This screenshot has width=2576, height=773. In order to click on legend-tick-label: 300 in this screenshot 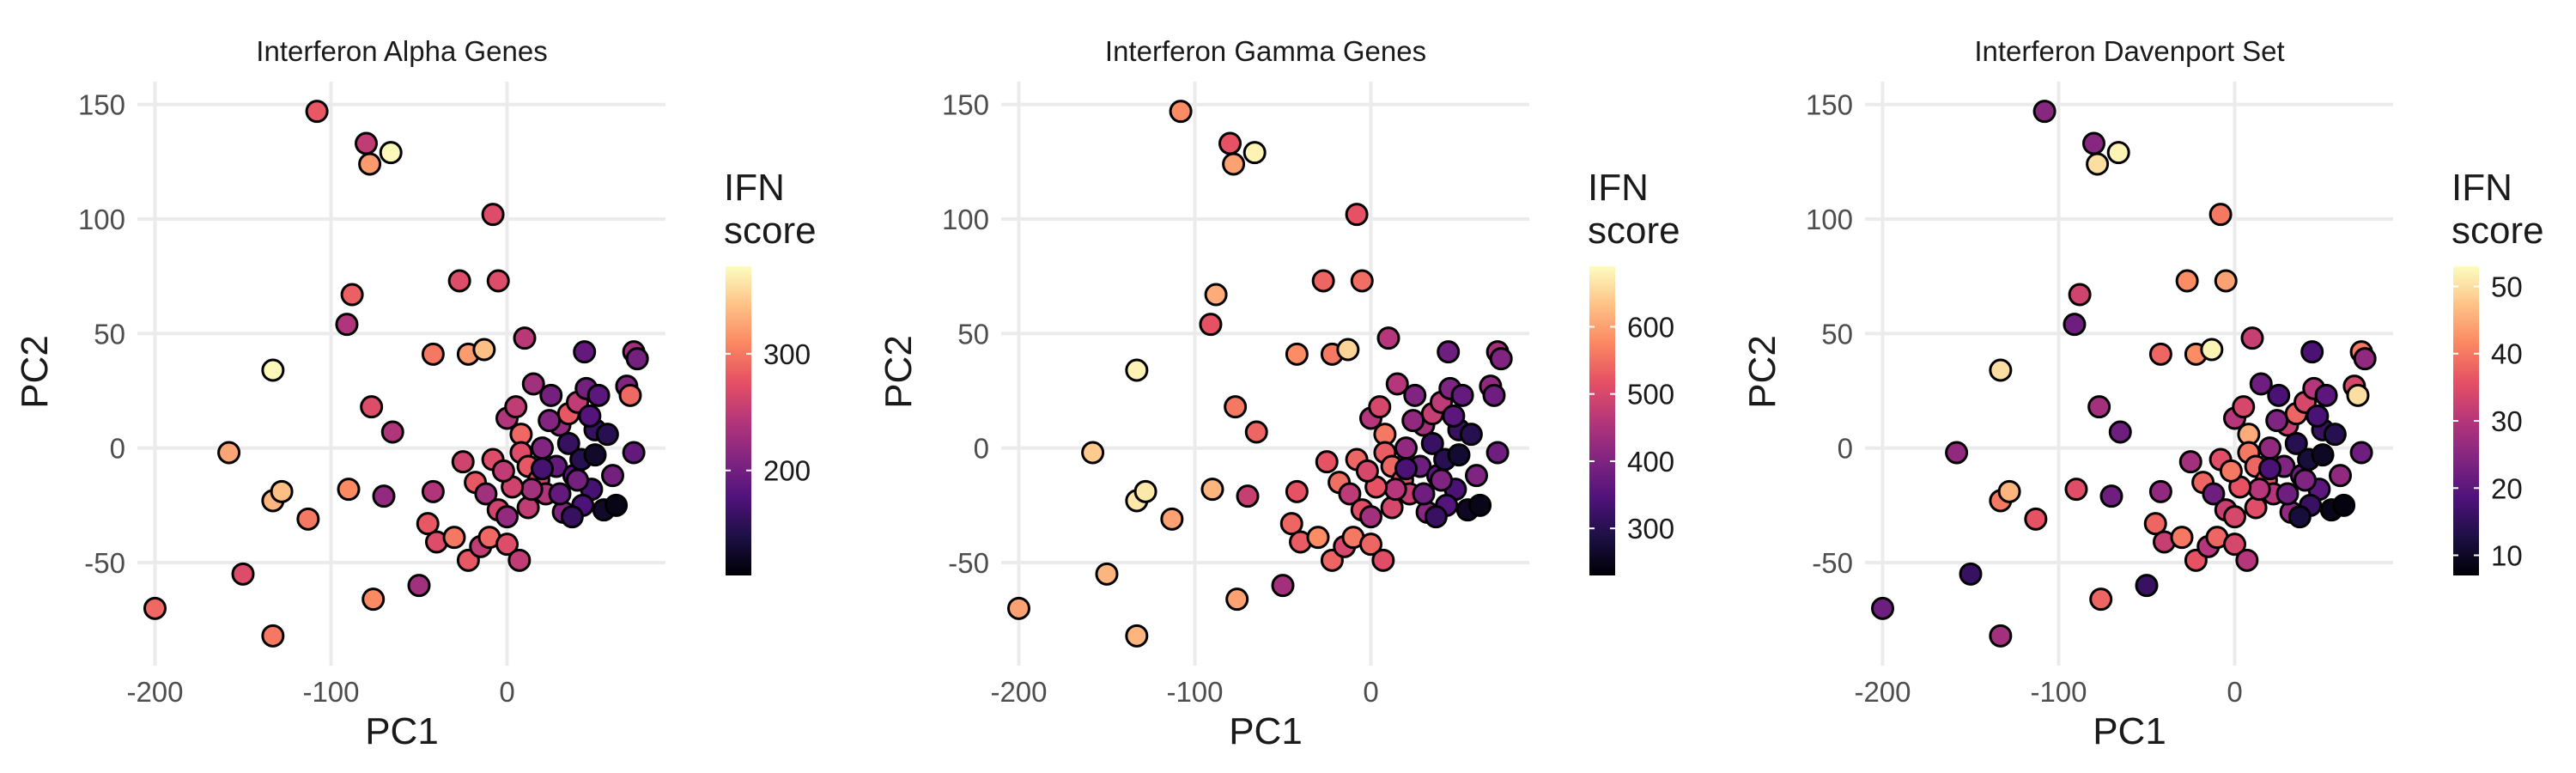, I will do `click(1650, 529)`.